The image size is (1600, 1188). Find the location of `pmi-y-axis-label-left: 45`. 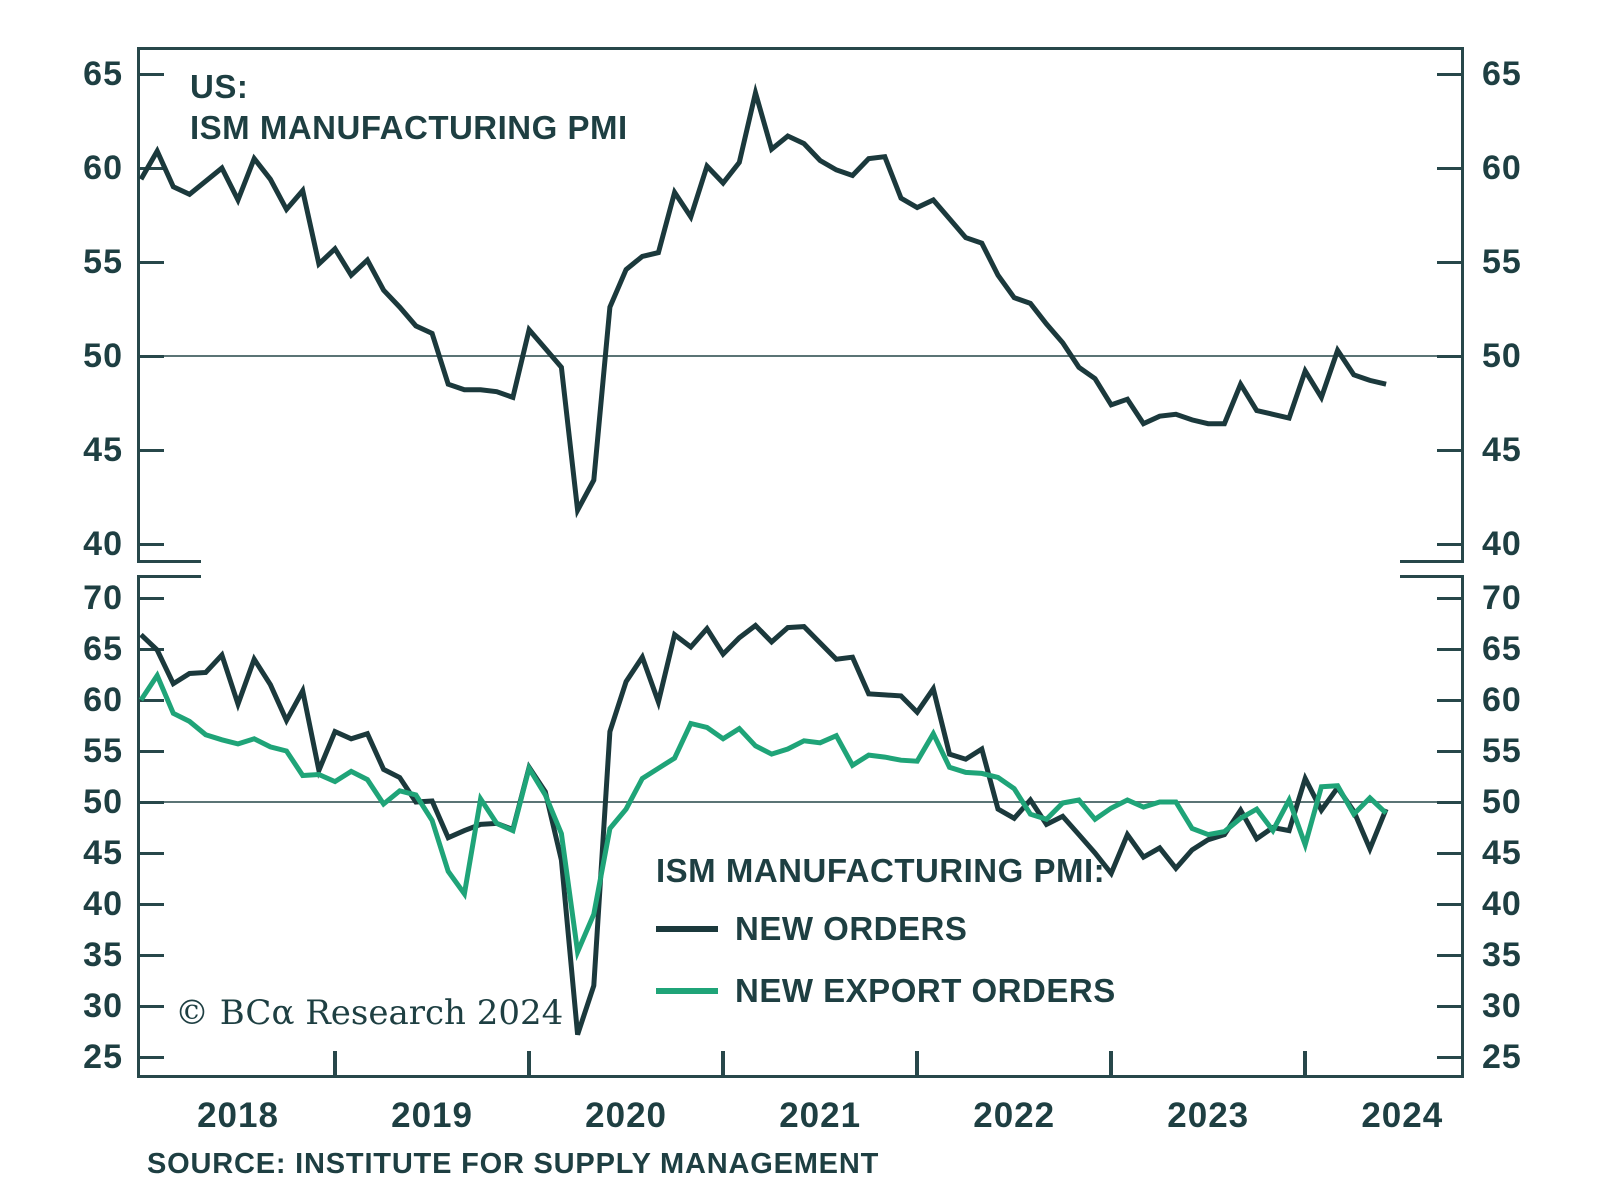

pmi-y-axis-label-left: 45 is located at coordinates (103, 450).